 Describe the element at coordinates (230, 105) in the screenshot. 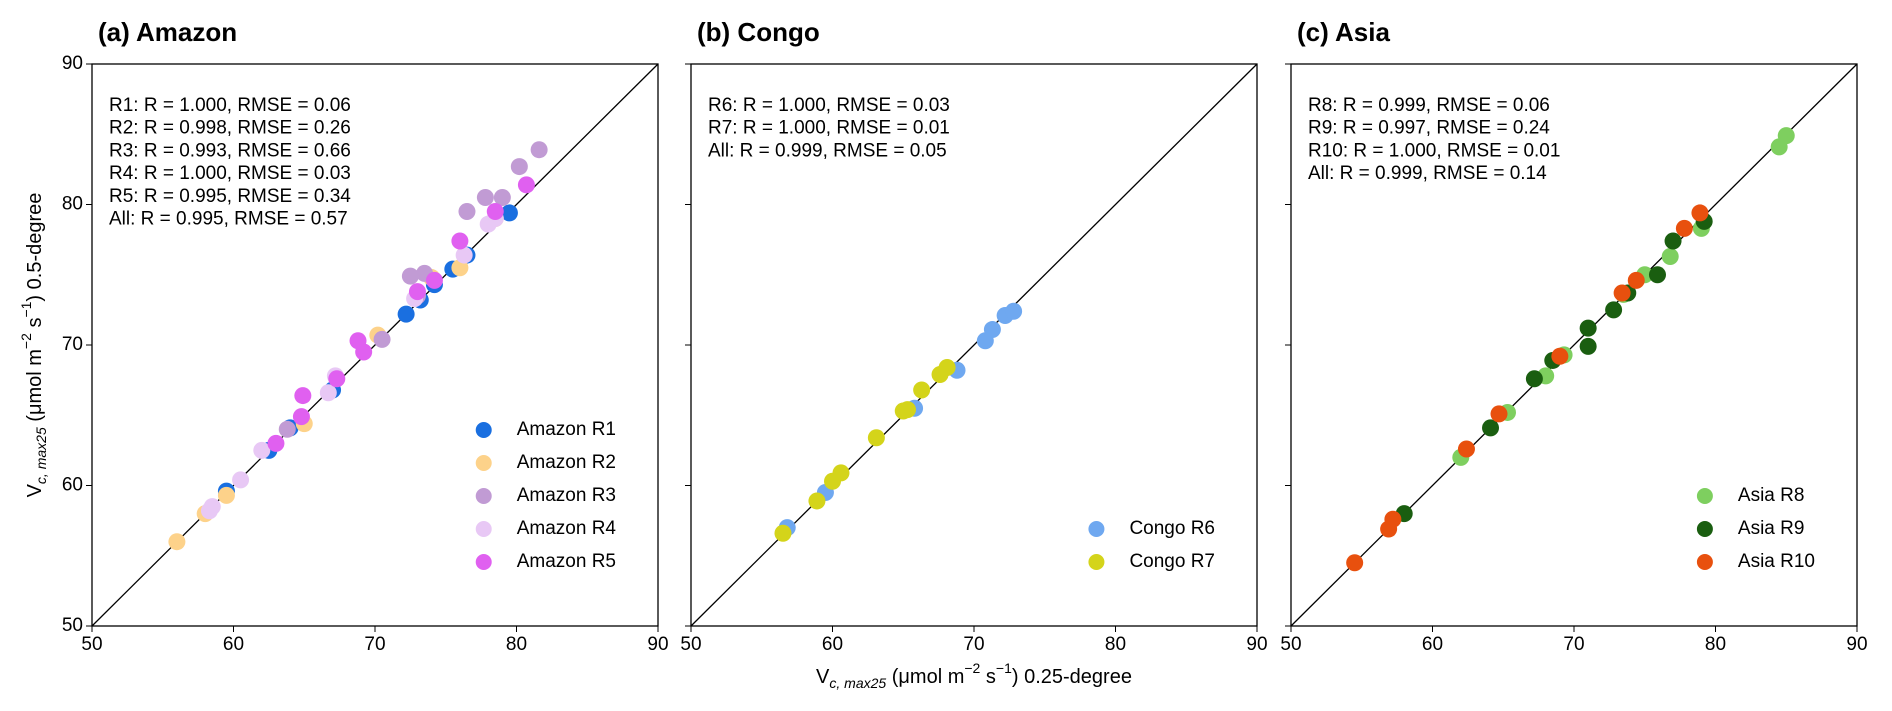

I see `stat-annotation: R1: R = 1.000, RMSE = 0.06` at that location.